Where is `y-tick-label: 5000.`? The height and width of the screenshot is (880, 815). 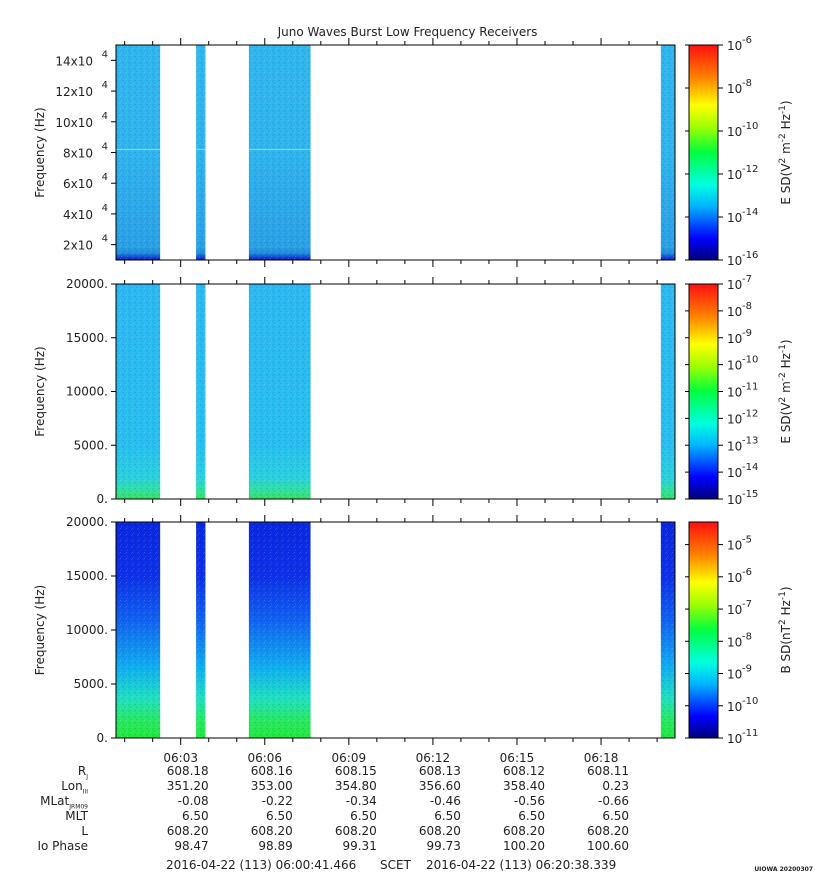
y-tick-label: 5000. is located at coordinates (91, 445).